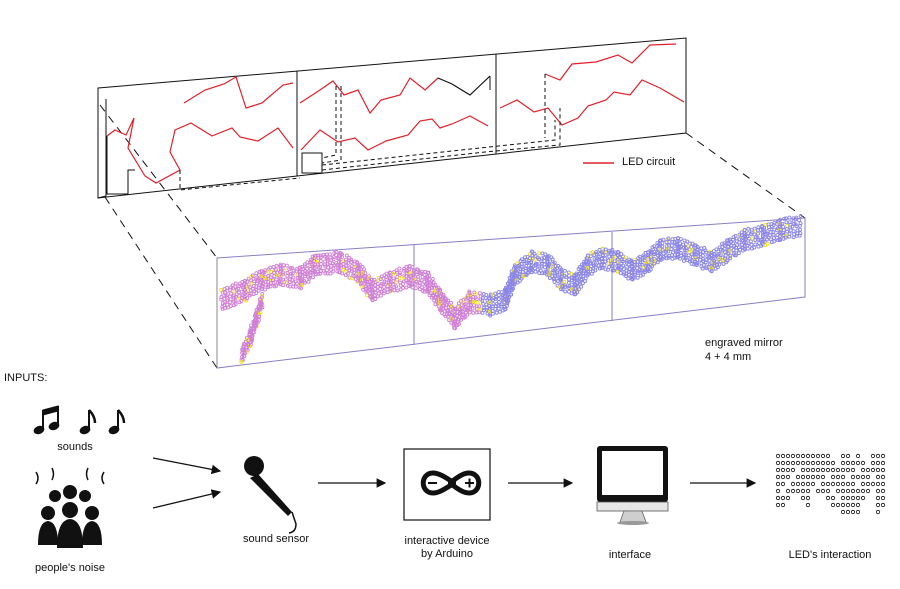 This screenshot has height=589, width=900. What do you see at coordinates (789, 217) in the screenshot?
I see `led-dot` at bounding box center [789, 217].